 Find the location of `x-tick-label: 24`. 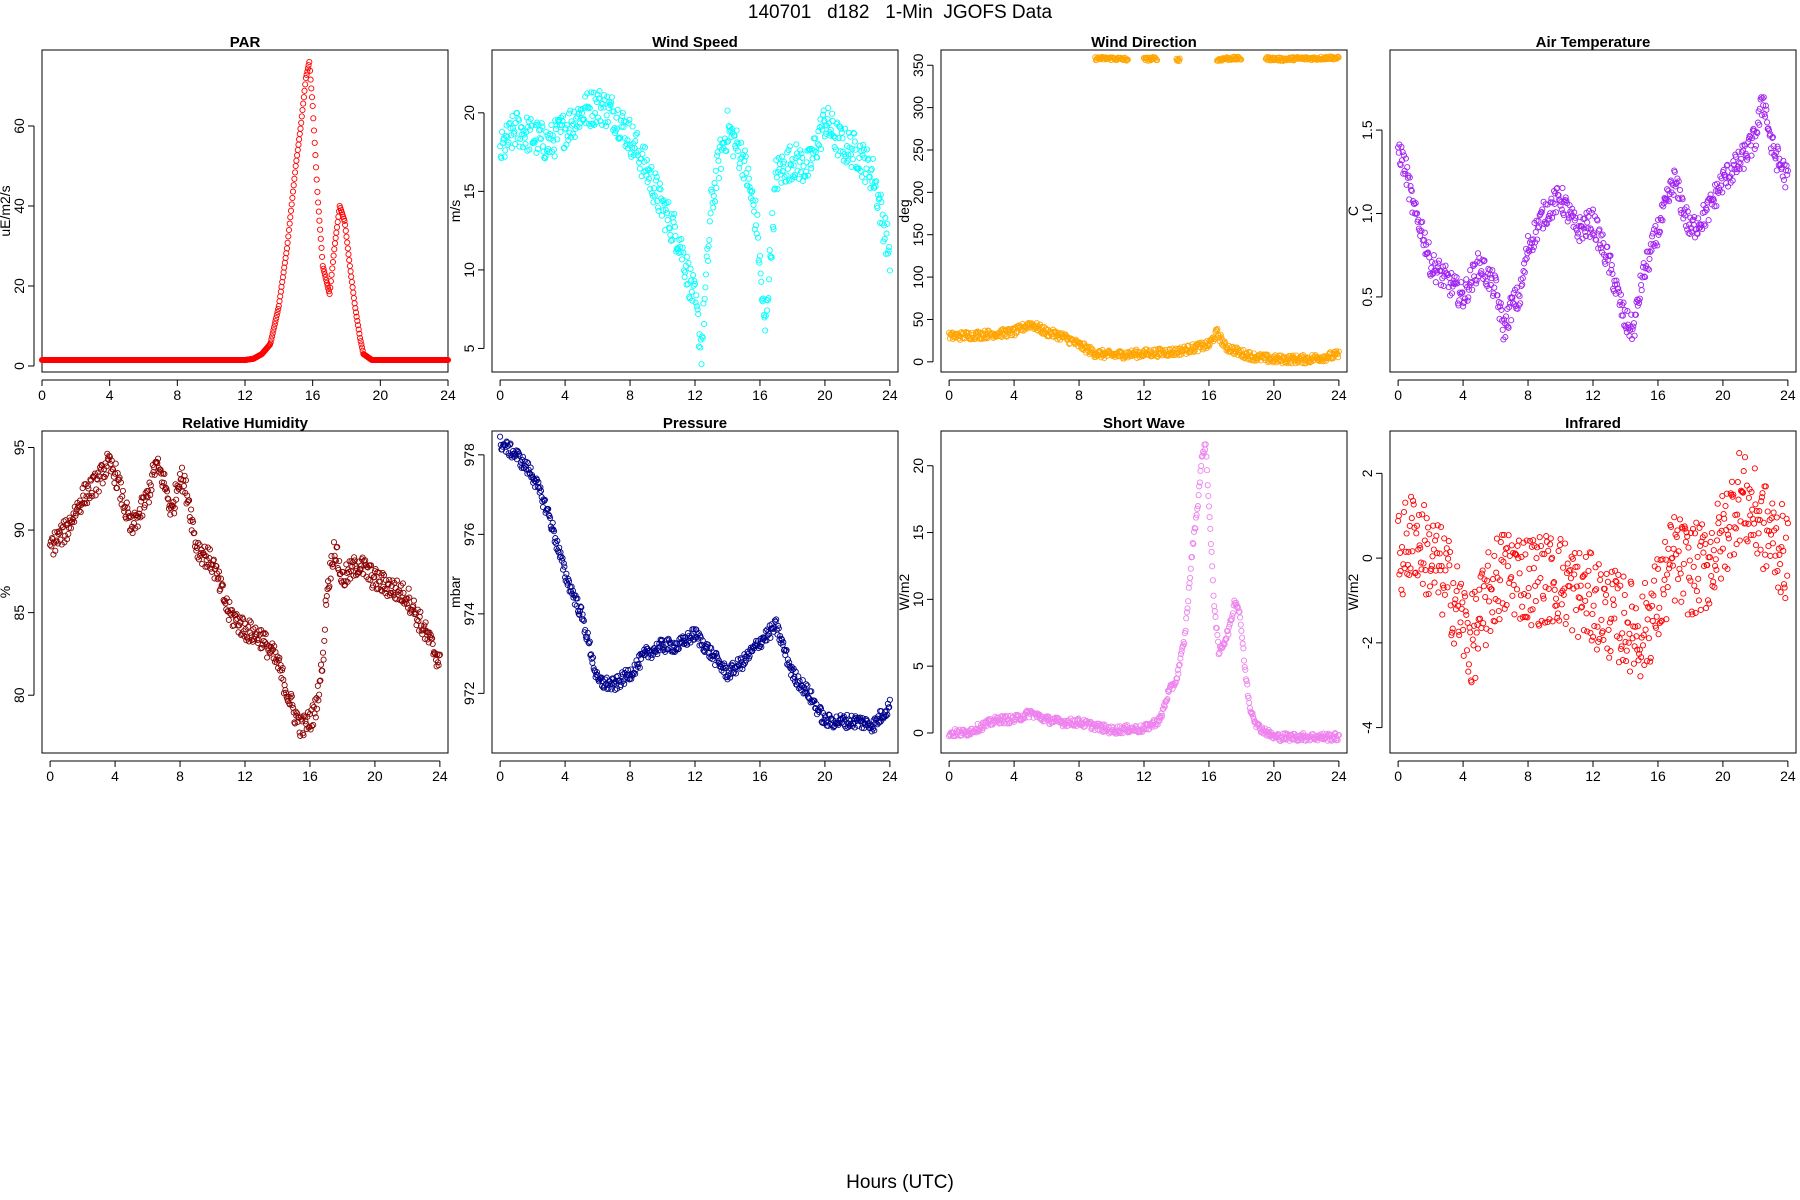

x-tick-label: 24 is located at coordinates (1788, 395).